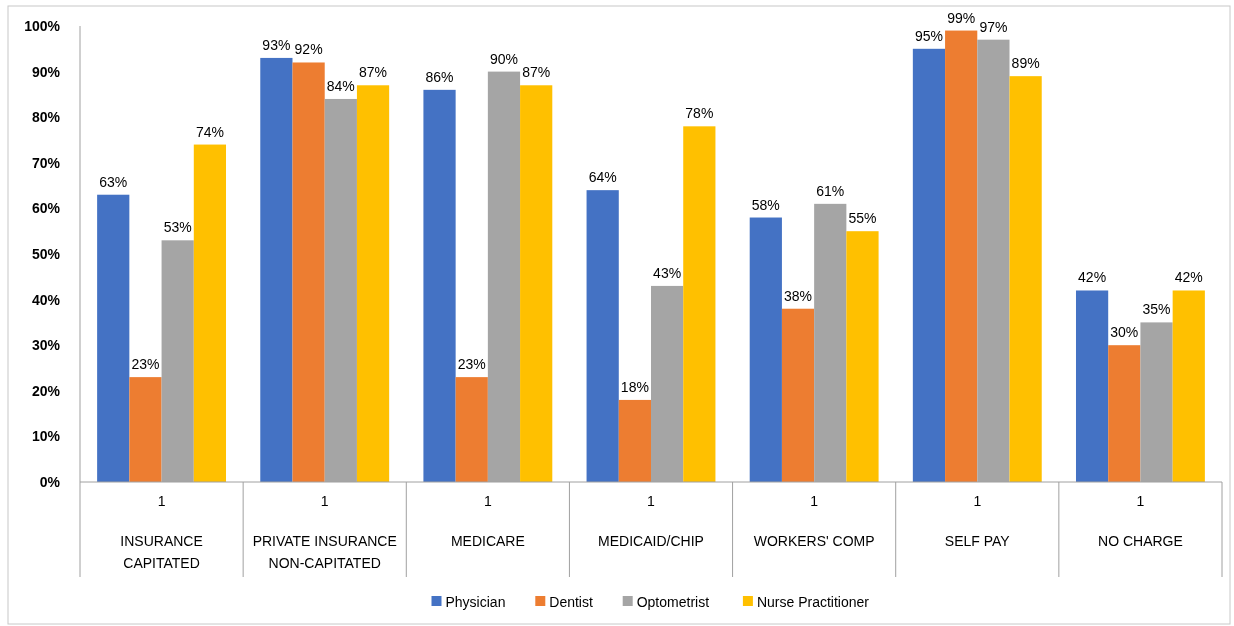  Describe the element at coordinates (699, 113) in the screenshot. I see `data-label: 78%` at that location.